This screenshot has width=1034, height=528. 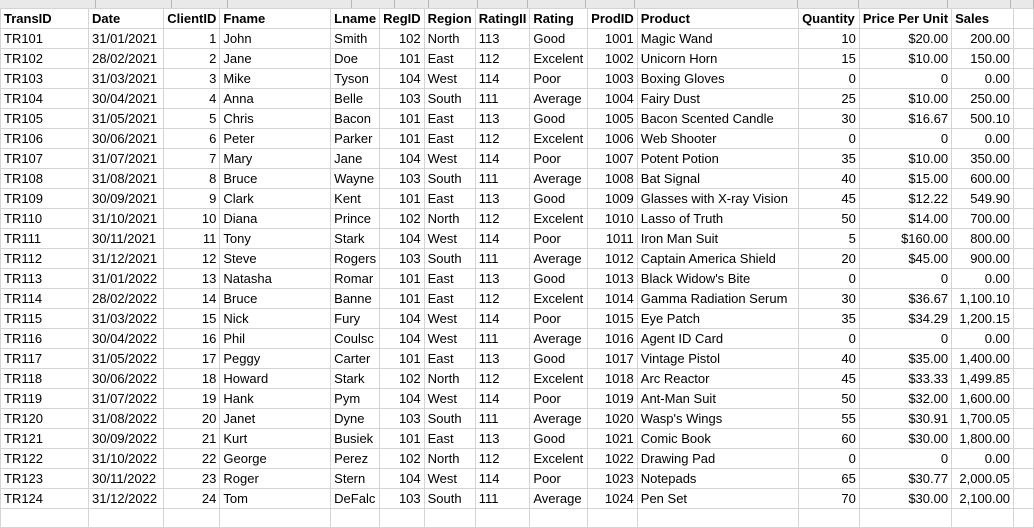 What do you see at coordinates (559, 358) in the screenshot?
I see `cell-rating: Good` at bounding box center [559, 358].